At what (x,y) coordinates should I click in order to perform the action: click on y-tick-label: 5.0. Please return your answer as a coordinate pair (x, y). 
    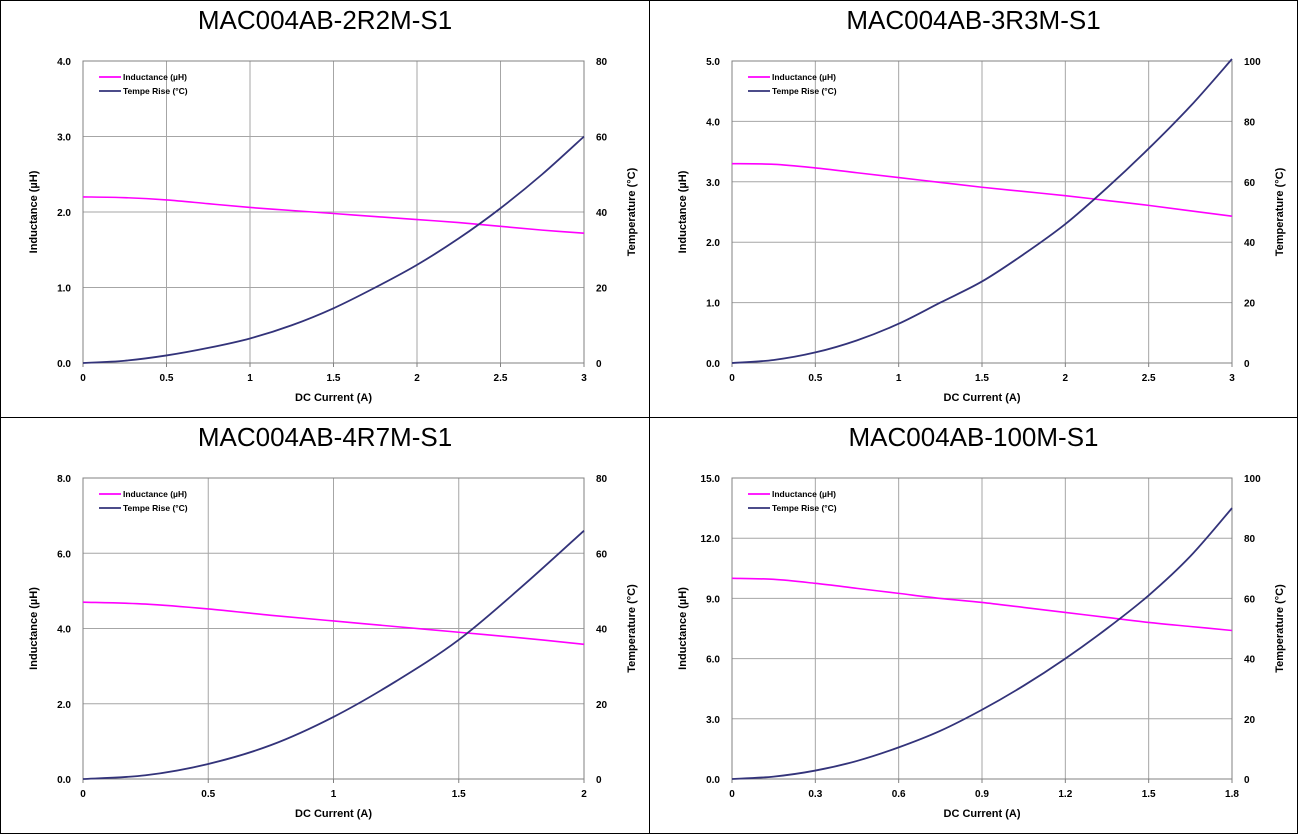
    Looking at the image, I should click on (713, 62).